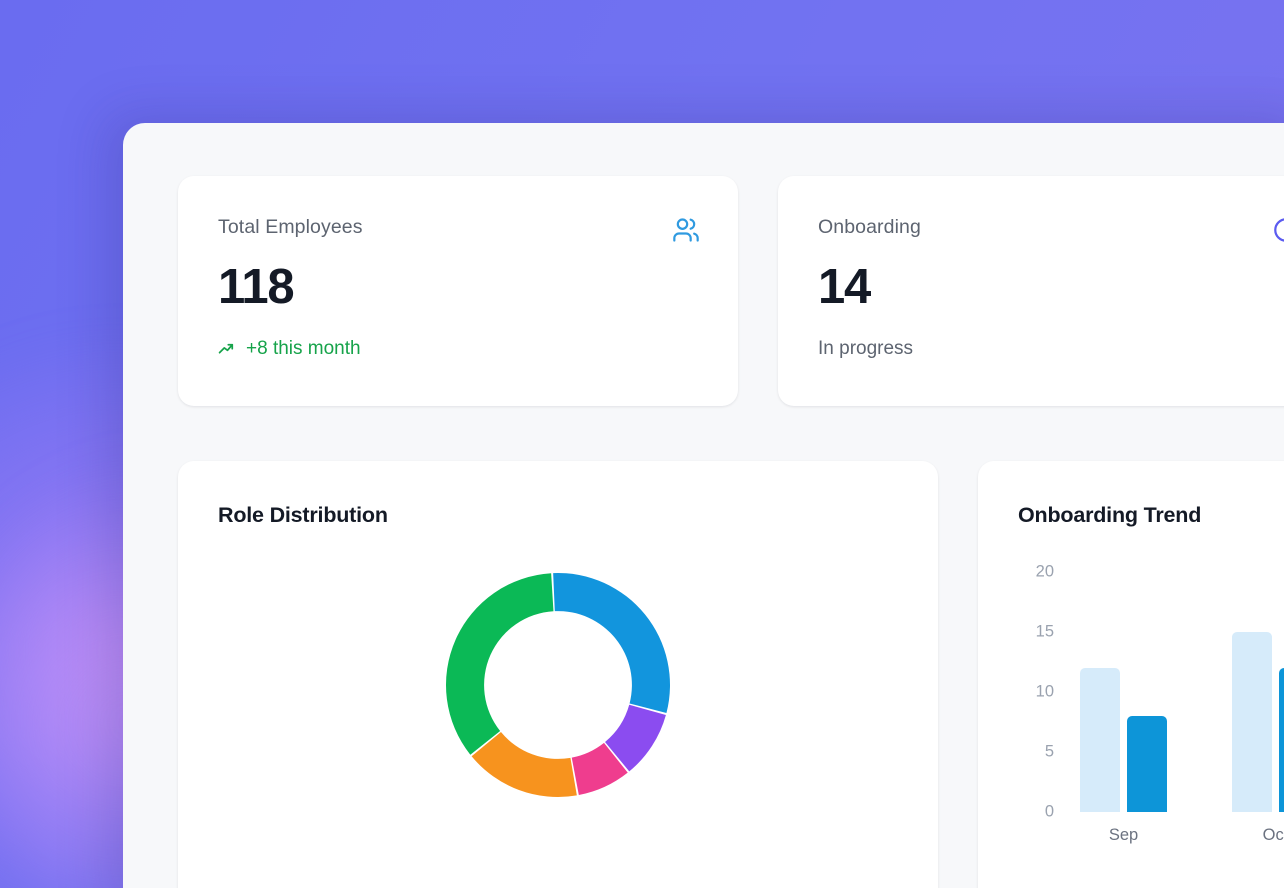 The image size is (1284, 888). Describe the element at coordinates (1151, 709) in the screenshot. I see `onboarding-trend-bar-chart: 20 15 10 5 0 Sep Oct` at that location.